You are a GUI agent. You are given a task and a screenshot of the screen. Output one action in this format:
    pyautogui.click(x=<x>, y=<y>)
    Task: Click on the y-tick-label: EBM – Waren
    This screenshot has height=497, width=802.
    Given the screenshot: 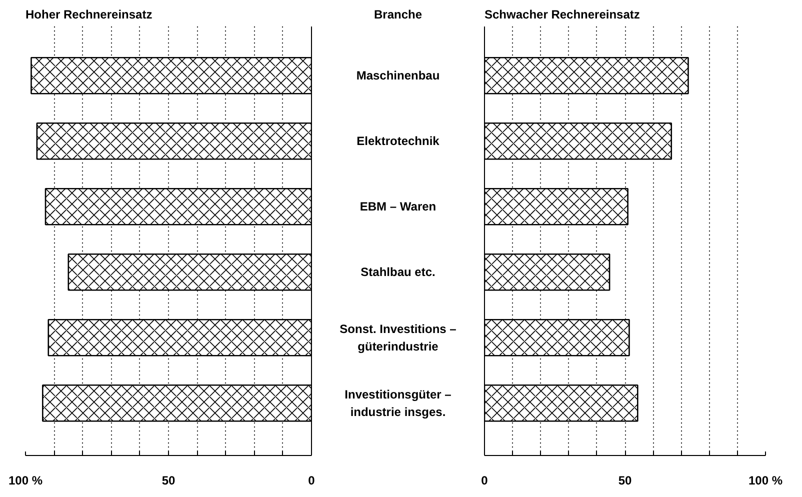 What is the action you would take?
    pyautogui.click(x=398, y=207)
    